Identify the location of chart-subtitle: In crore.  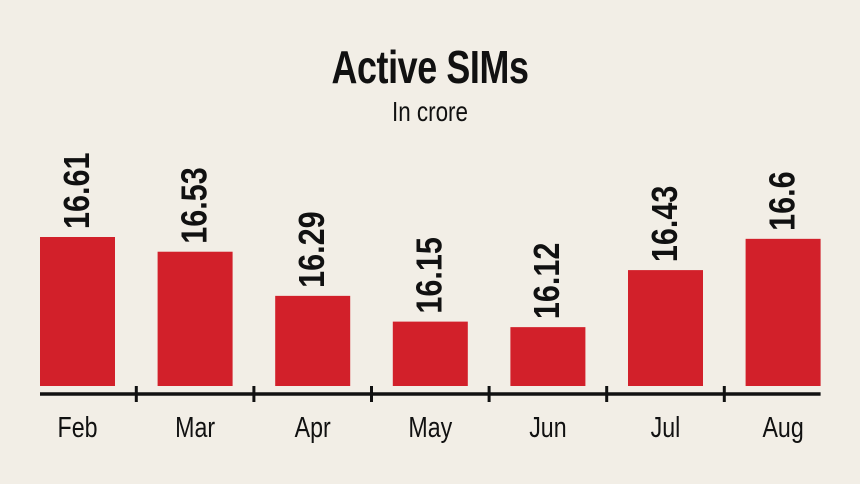
(430, 111).